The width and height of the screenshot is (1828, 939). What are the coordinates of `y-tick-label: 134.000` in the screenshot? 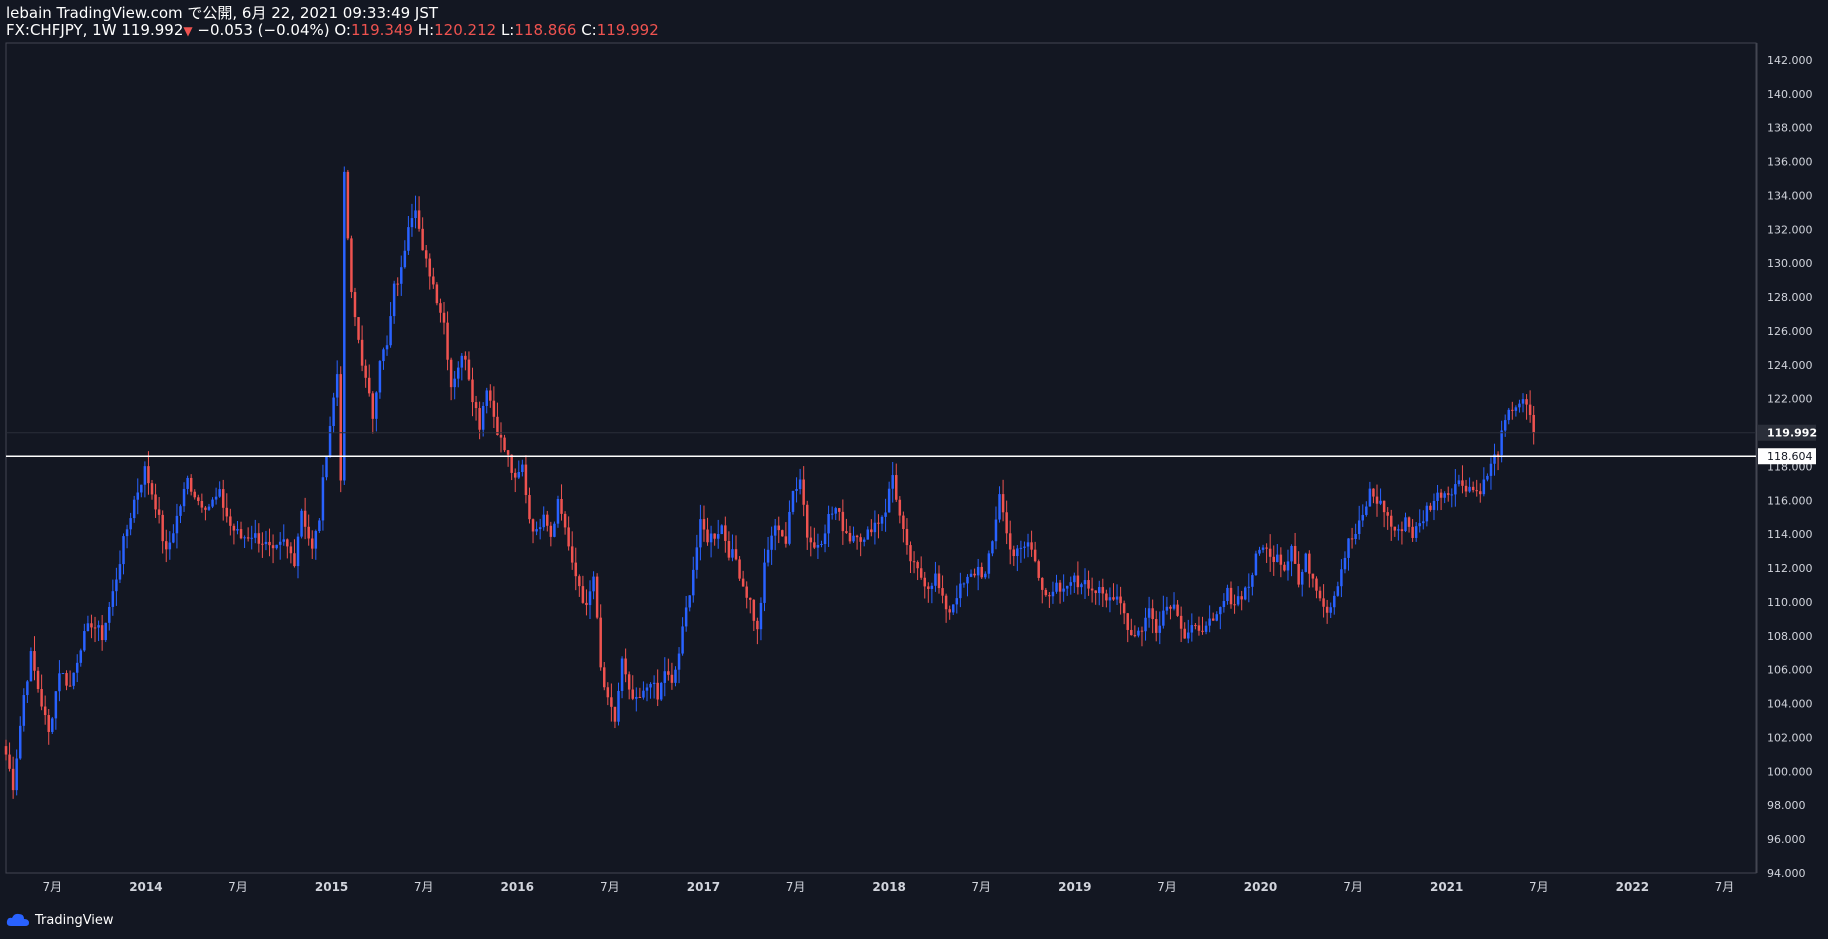 It's located at (1790, 195).